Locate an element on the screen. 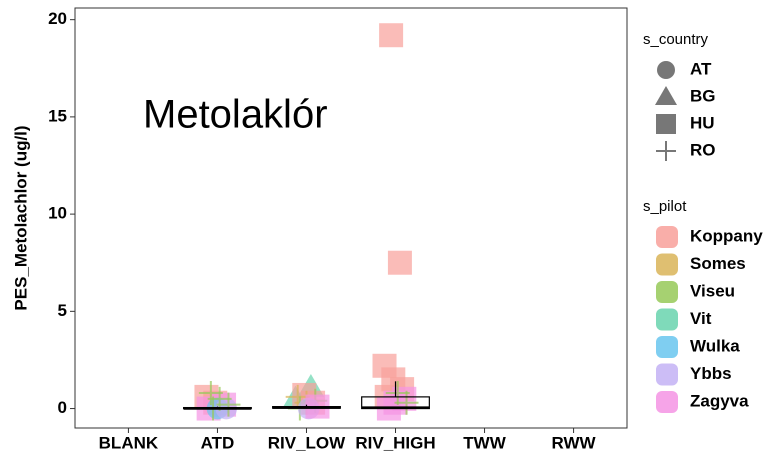 This screenshot has width=783, height=453. legend-label: Ybbs is located at coordinates (711, 373).